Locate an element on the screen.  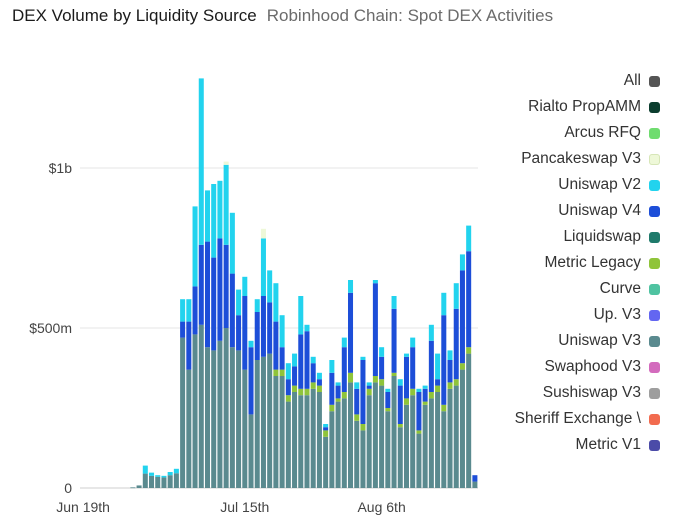
legend-item: Up. V3 is located at coordinates (570, 315).